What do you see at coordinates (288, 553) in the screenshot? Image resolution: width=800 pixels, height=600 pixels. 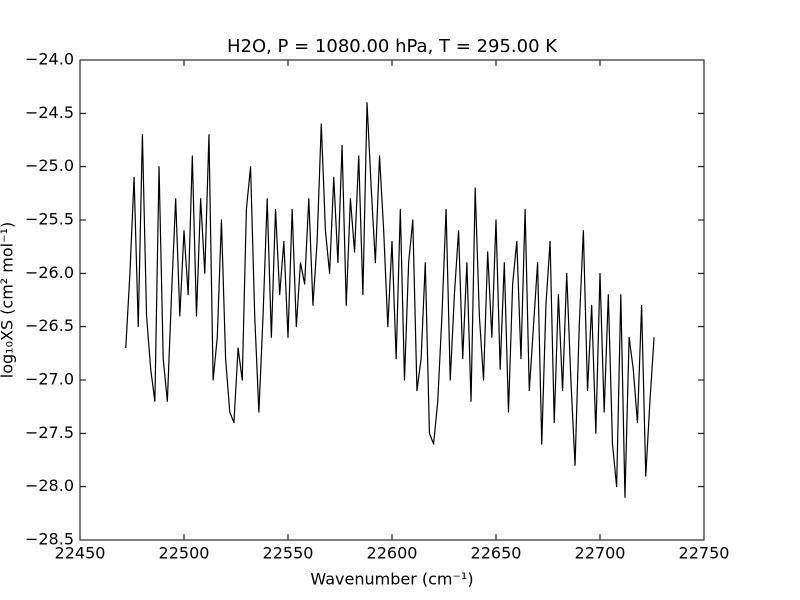 I see `x-tick-label: 22550` at bounding box center [288, 553].